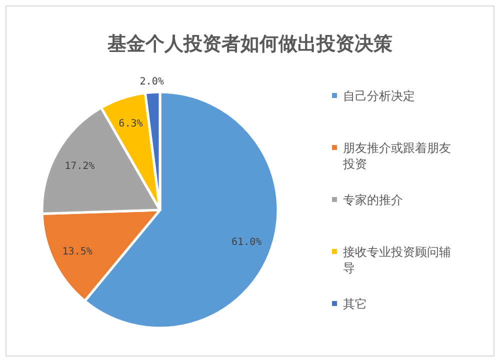  I want to click on legend-label: 接收专业投资顾问辅导, so click(397, 260).